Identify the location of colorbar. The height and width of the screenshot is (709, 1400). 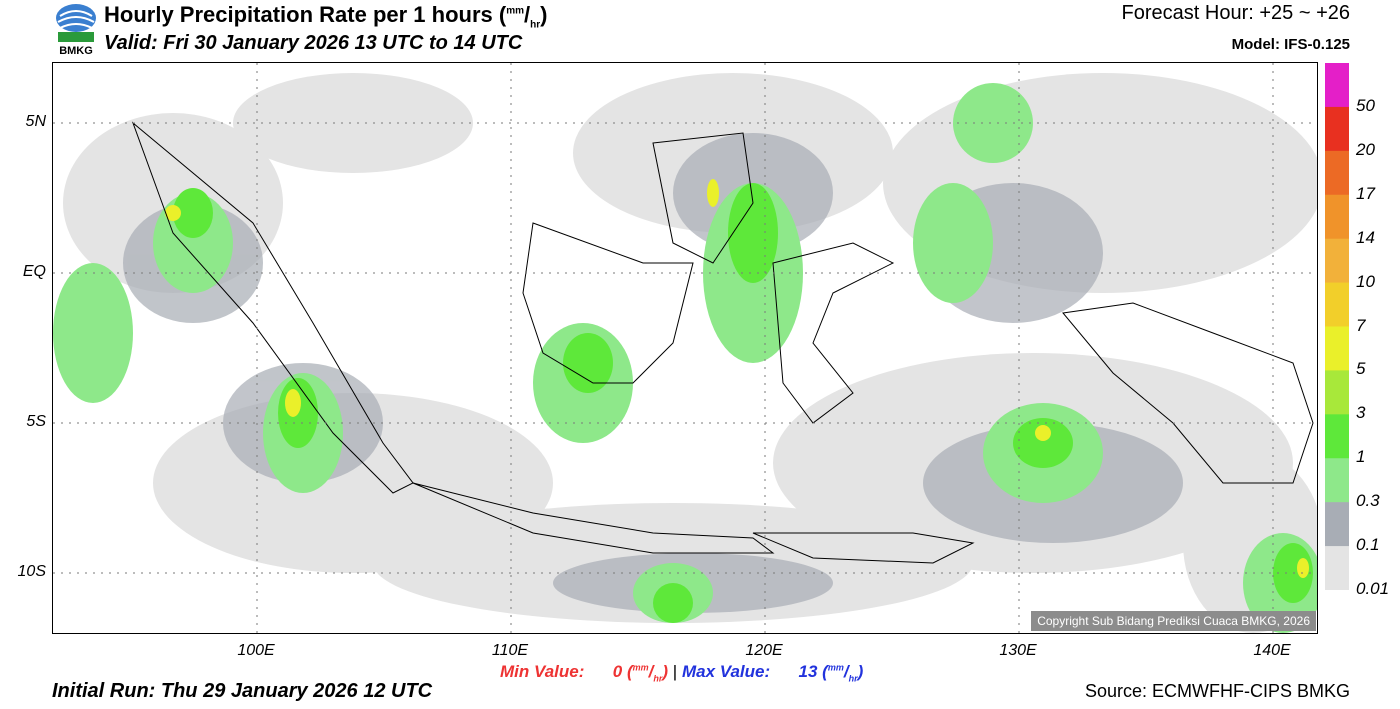
(1337, 327).